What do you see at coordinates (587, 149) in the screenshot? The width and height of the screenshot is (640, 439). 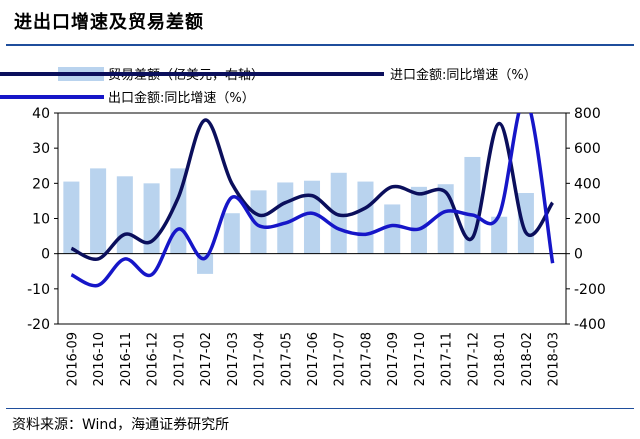 I see `right-axis-tick-label: 600` at bounding box center [587, 149].